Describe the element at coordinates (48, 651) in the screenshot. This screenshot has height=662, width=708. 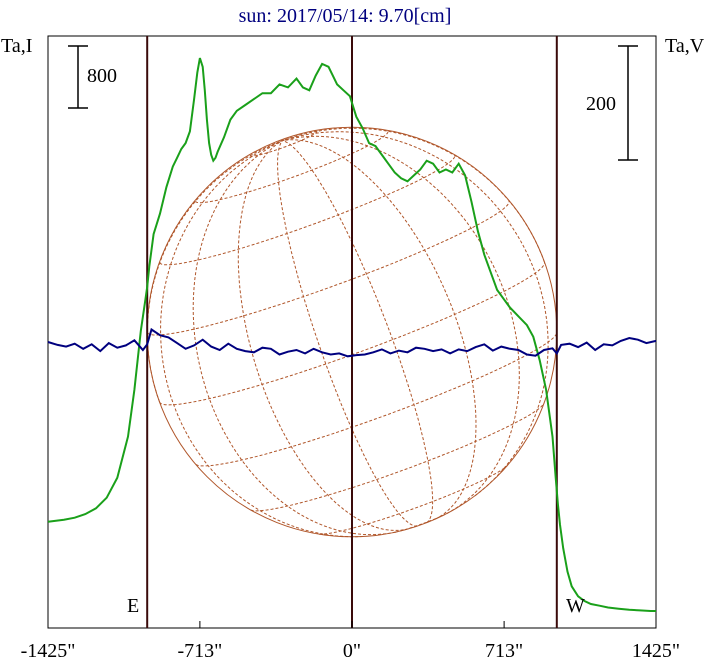
I see `x-tick-label: -1425"` at that location.